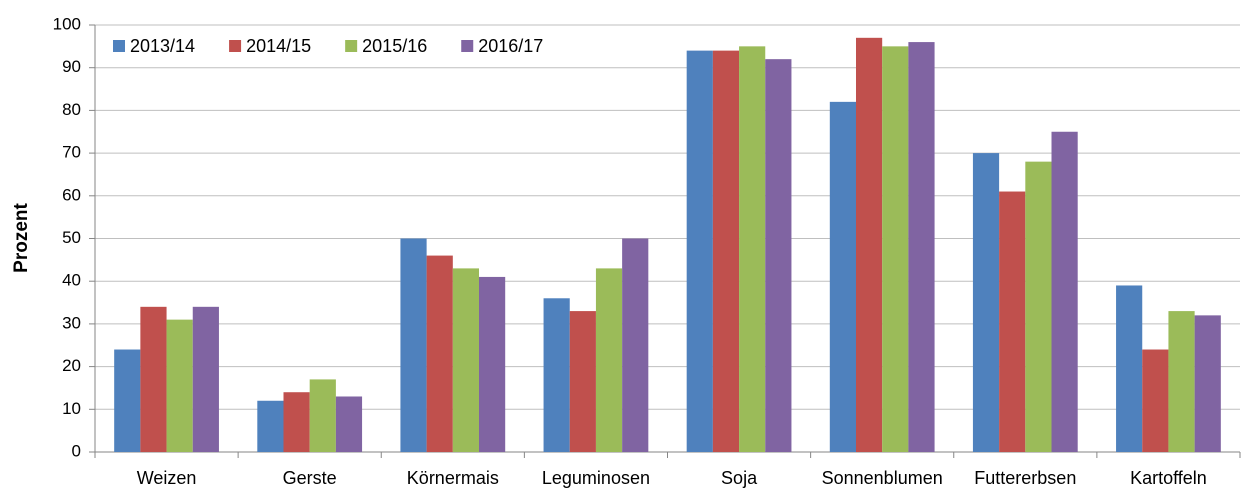 This screenshot has width=1243, height=491. Describe the element at coordinates (162, 46) in the screenshot. I see `legend-label: 2013/14` at that location.